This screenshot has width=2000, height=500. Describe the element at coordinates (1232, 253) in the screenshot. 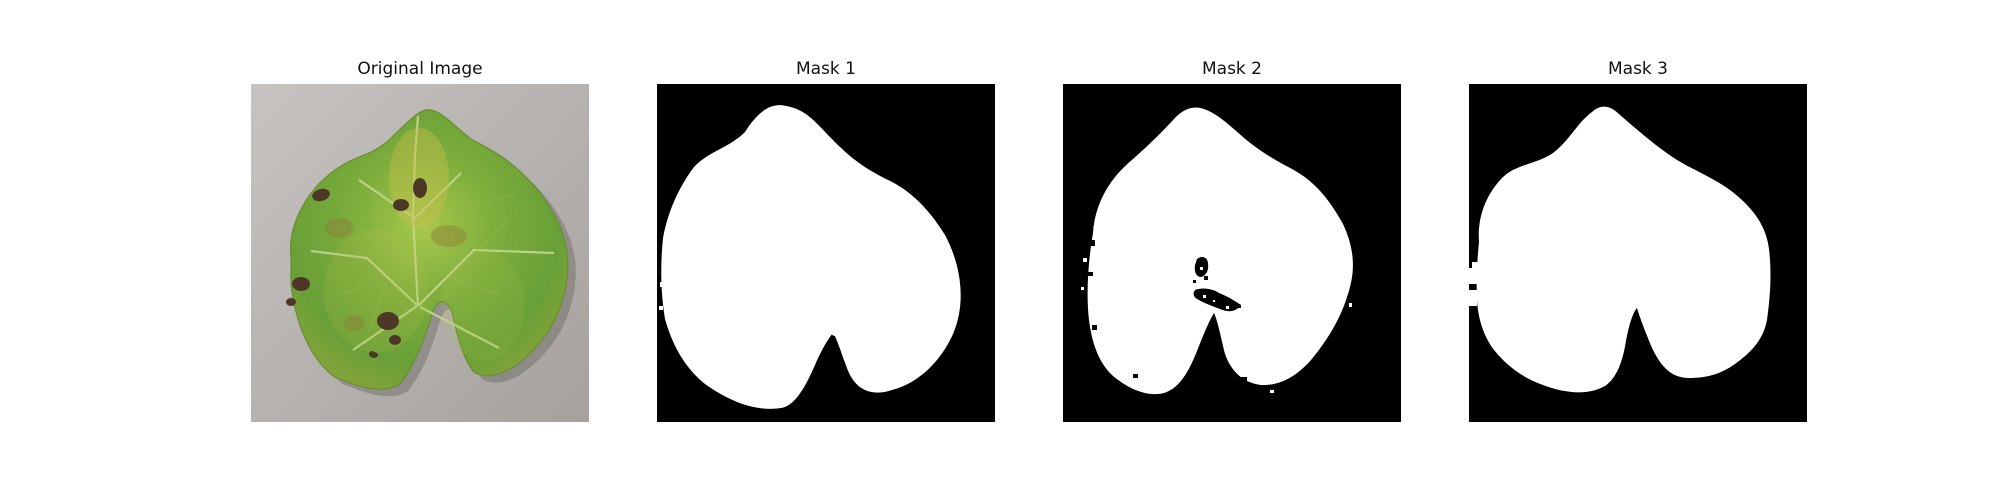

I see `mask-2-image` at that location.